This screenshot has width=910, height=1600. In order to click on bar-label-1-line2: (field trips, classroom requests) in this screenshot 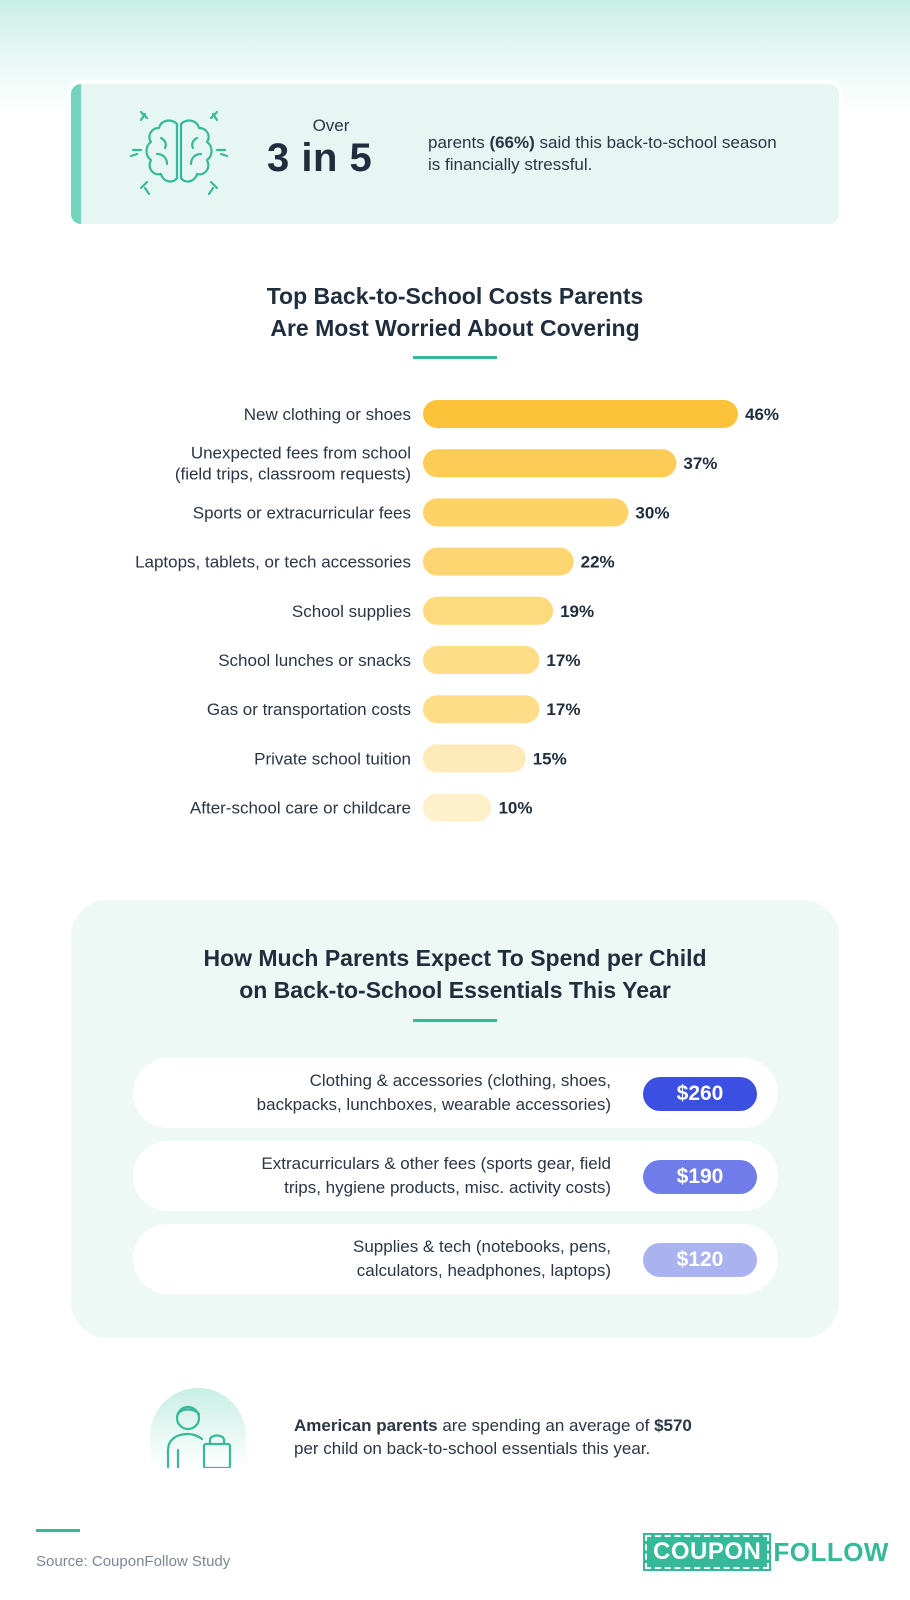, I will do `click(293, 474)`.